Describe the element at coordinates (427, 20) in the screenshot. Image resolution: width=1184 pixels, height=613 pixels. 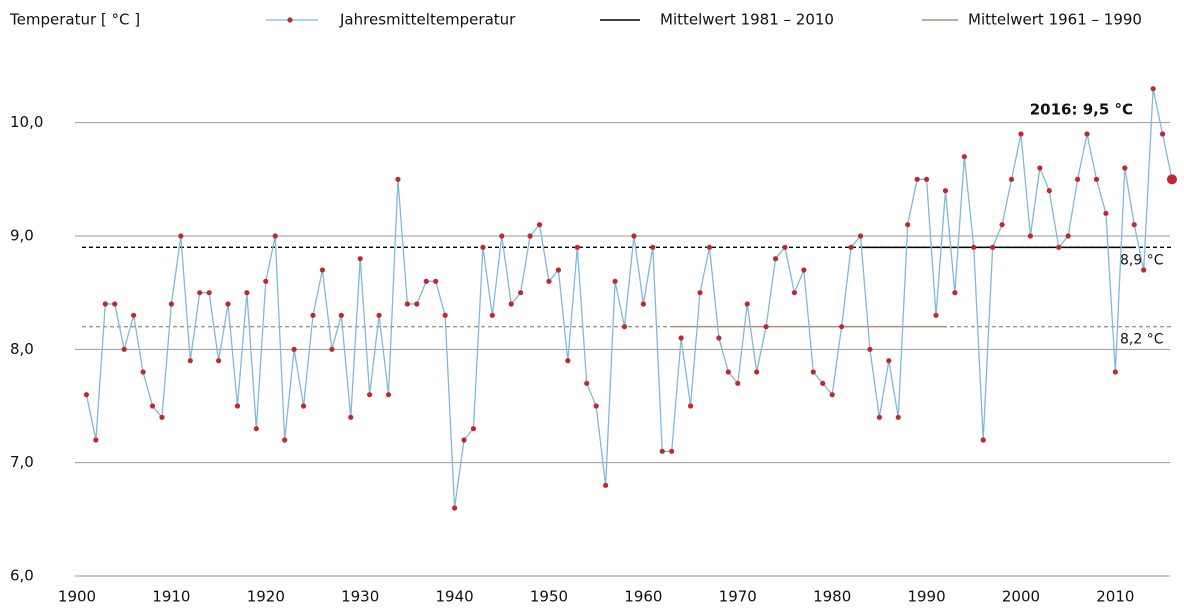
I see `legend-label: Jahresmitteltemperatur` at that location.